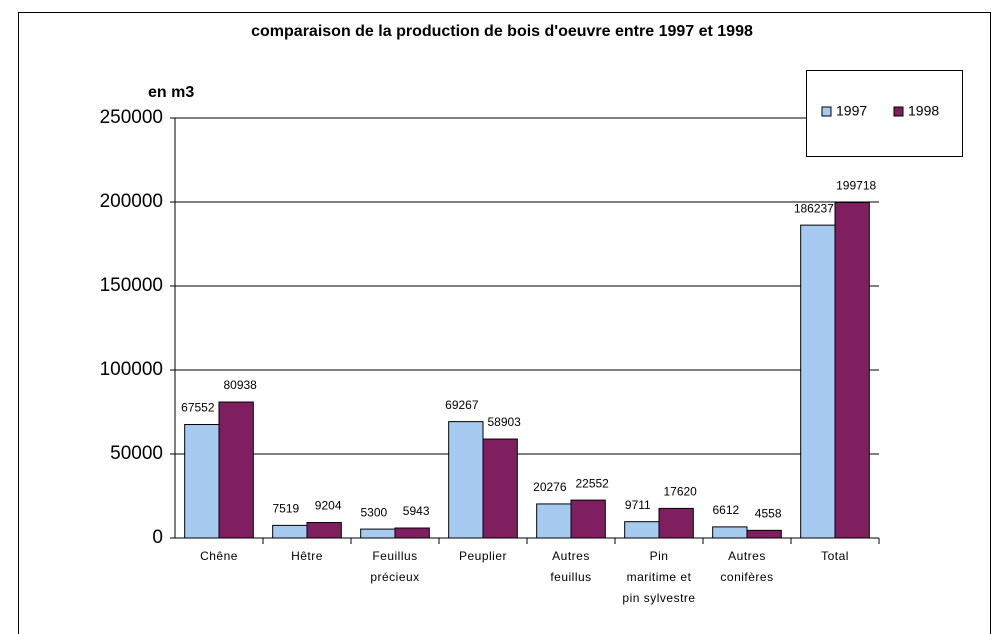 The image size is (992, 634). Describe the element at coordinates (884, 113) in the screenshot. I see `legend-box` at that location.